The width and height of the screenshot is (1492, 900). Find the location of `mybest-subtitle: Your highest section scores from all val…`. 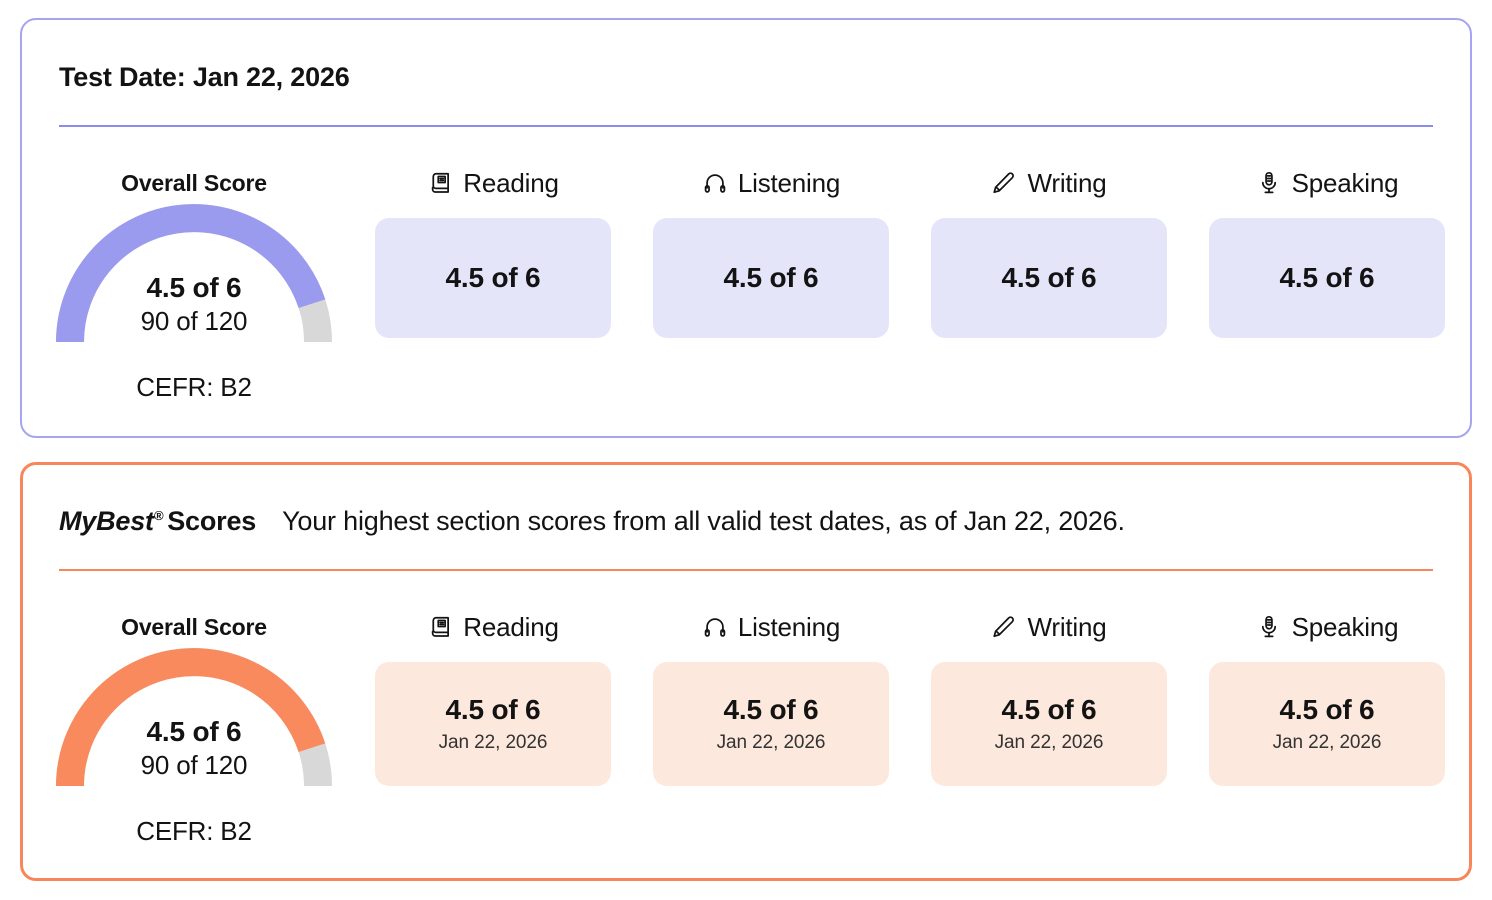

mybest-subtitle: Your highest section scores from all val… is located at coordinates (703, 521).